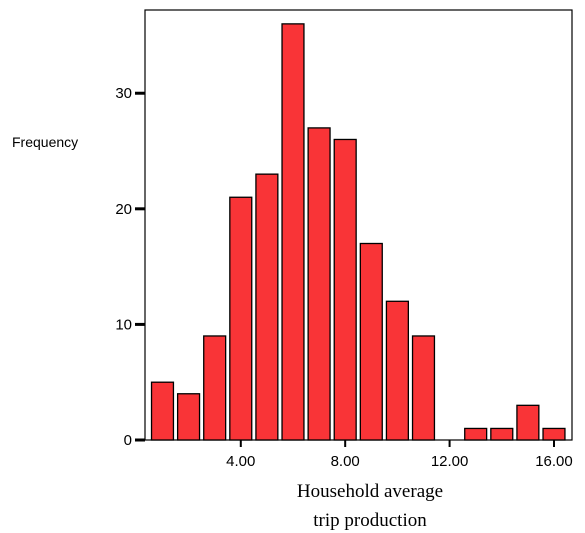  I want to click on y-tick-label: 10, so click(123, 324).